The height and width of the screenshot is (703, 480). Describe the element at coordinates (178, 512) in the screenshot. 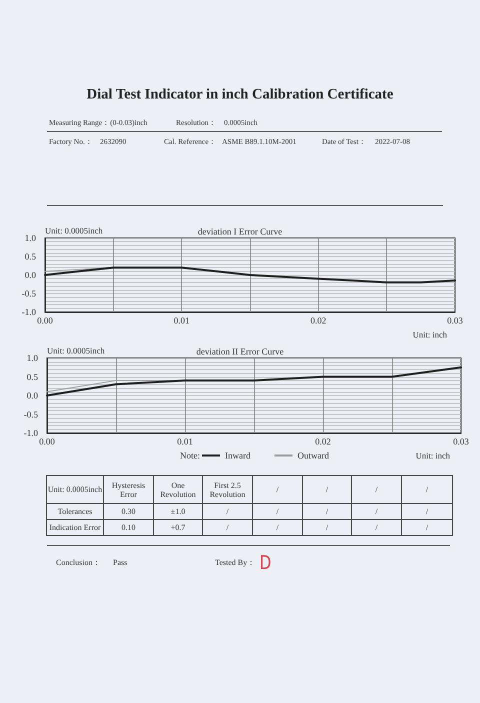

I see `text: ±1.0` at that location.